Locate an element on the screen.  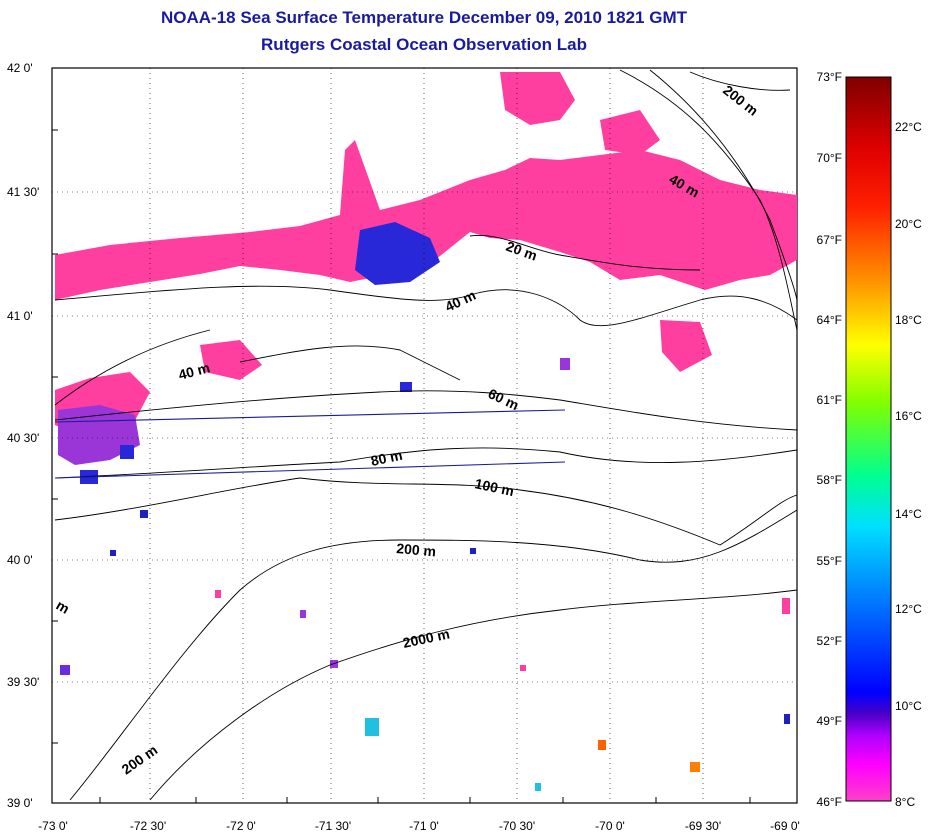
contour-60m is located at coordinates (426, 410).